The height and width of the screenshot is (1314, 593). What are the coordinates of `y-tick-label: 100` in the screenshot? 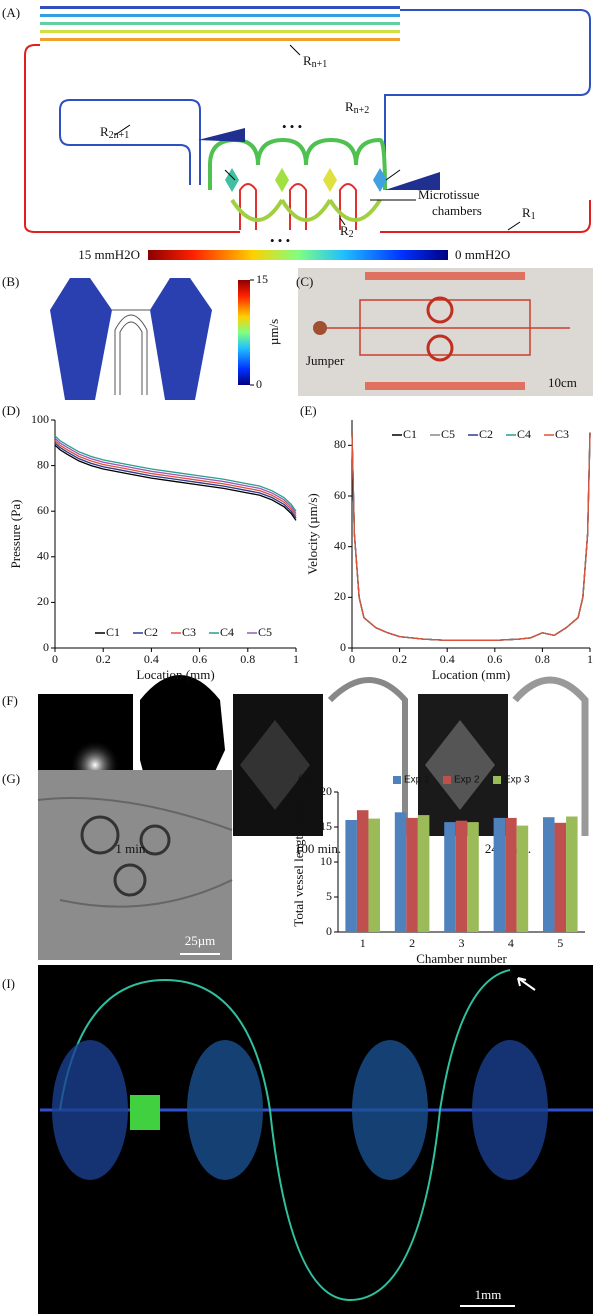 It's located at (40, 419).